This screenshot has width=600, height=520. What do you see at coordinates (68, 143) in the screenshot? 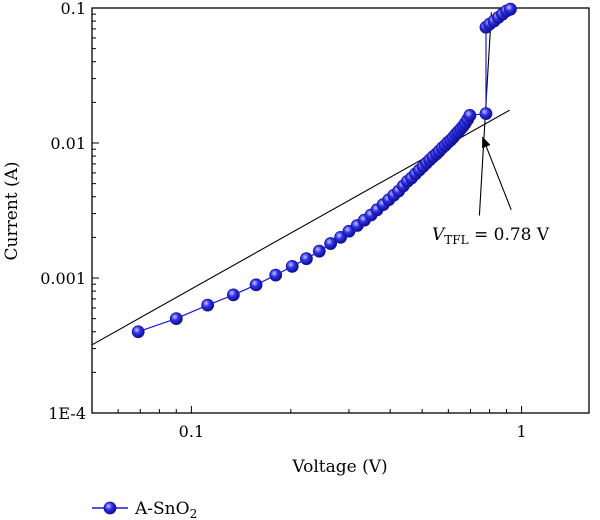
I see `y-tick-label: 0.01` at bounding box center [68, 143].